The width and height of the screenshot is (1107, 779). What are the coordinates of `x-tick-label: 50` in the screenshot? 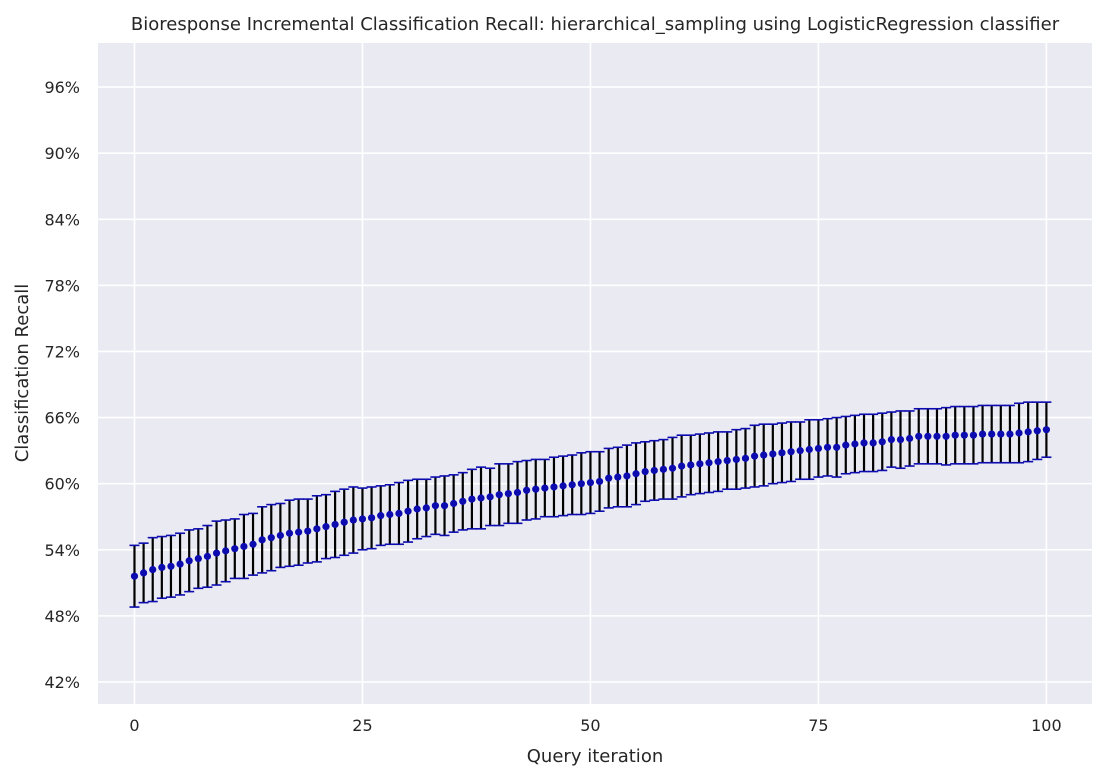 It's located at (590, 725).